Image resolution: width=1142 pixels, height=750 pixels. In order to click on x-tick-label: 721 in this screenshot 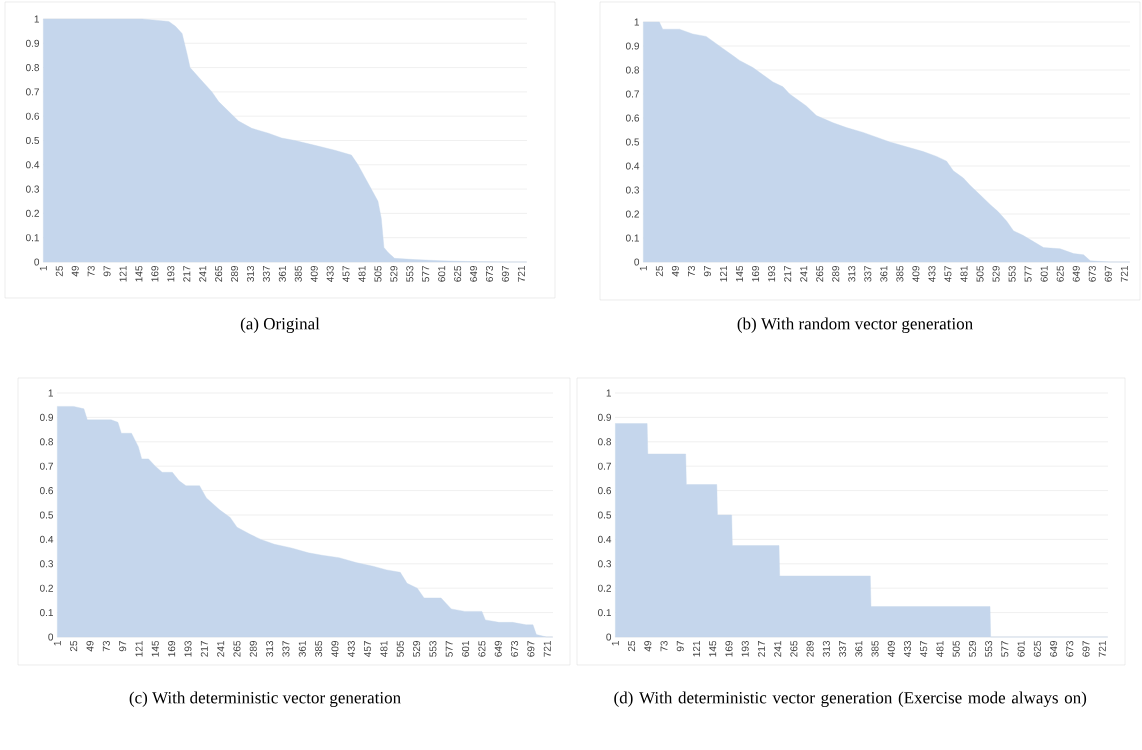, I will do `click(1124, 274)`.